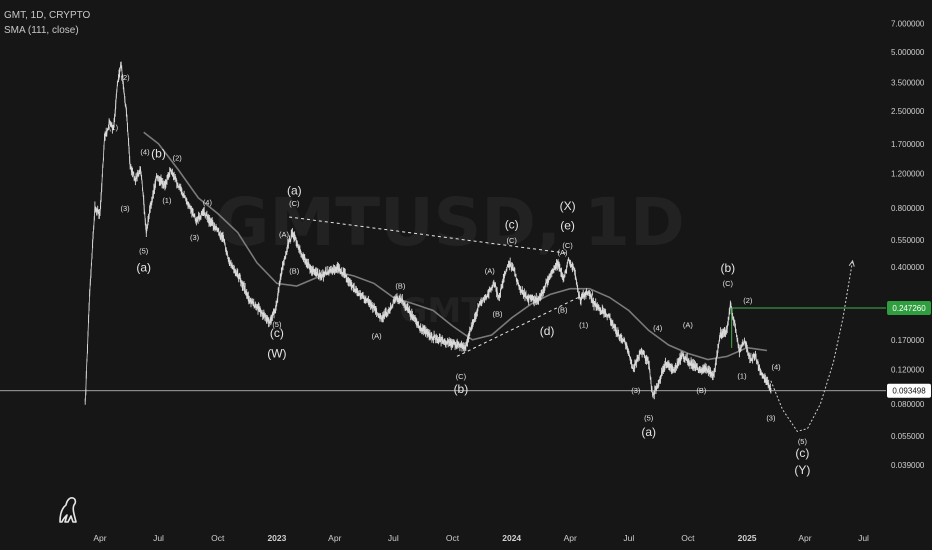 The width and height of the screenshot is (932, 550). What do you see at coordinates (41, 30) in the screenshot?
I see `indicator-title: SMA (111, close)` at bounding box center [41, 30].